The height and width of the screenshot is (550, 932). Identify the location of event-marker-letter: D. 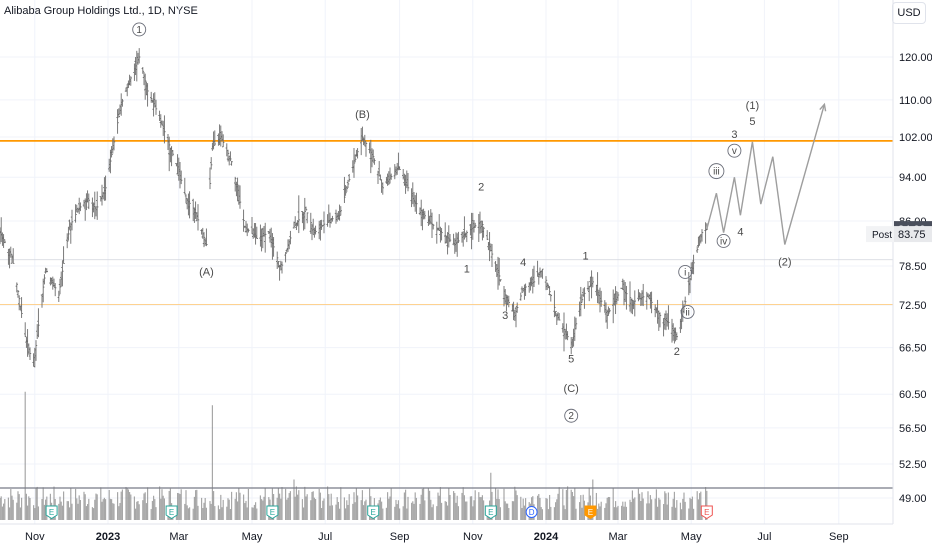
(532, 512).